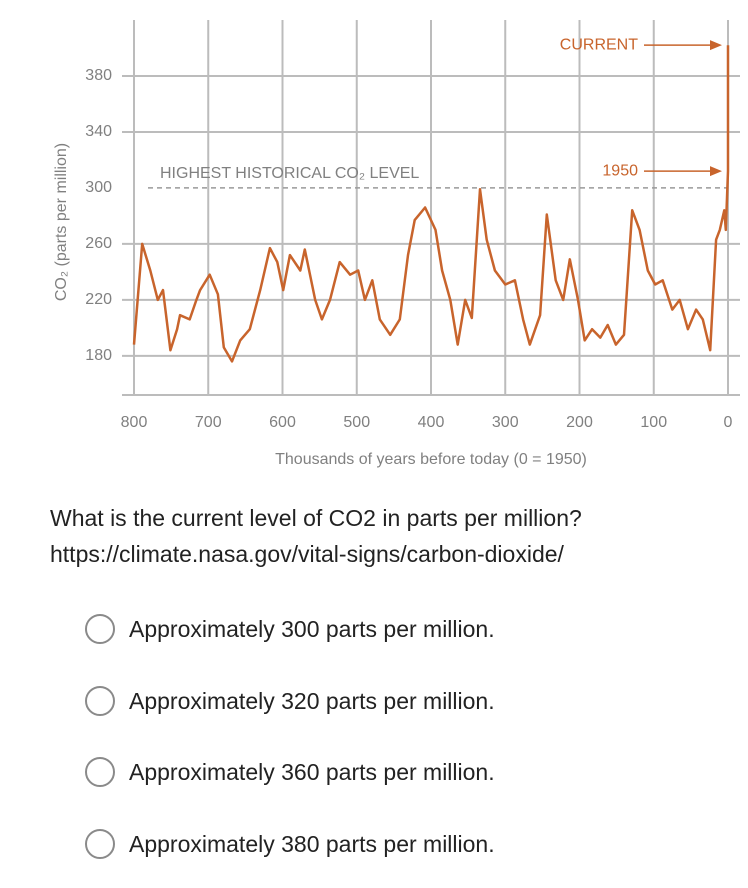 Image resolution: width=748 pixels, height=888 pixels. Describe the element at coordinates (98, 299) in the screenshot. I see `y-tick-label: 220` at that location.